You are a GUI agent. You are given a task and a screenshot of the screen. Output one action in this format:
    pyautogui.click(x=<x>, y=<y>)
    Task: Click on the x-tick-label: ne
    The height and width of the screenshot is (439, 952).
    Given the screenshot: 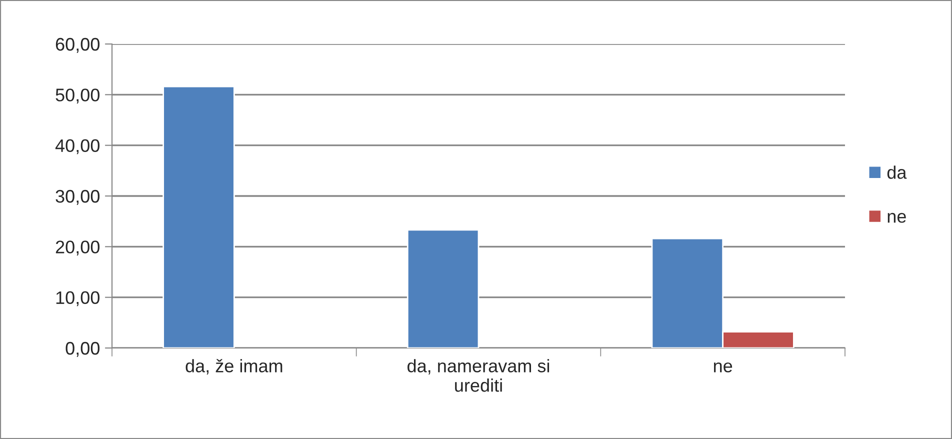 What is the action you would take?
    pyautogui.click(x=723, y=367)
    